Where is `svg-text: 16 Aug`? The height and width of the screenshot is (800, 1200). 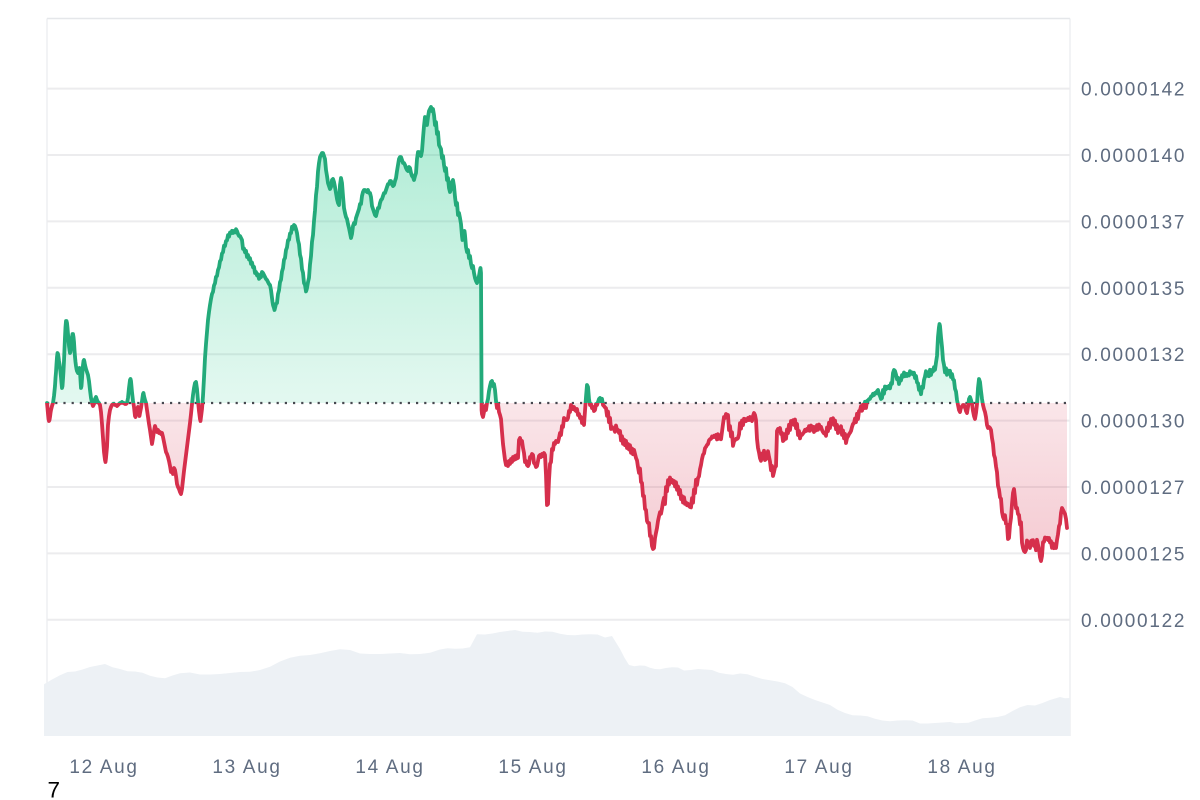 svg-text: 16 Aug is located at coordinates (675, 767).